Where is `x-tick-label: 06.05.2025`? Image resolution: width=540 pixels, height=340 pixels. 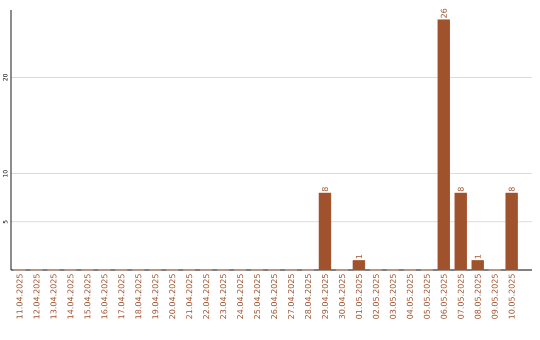
x-tick-label: 06.05.2025 is located at coordinates (443, 296).